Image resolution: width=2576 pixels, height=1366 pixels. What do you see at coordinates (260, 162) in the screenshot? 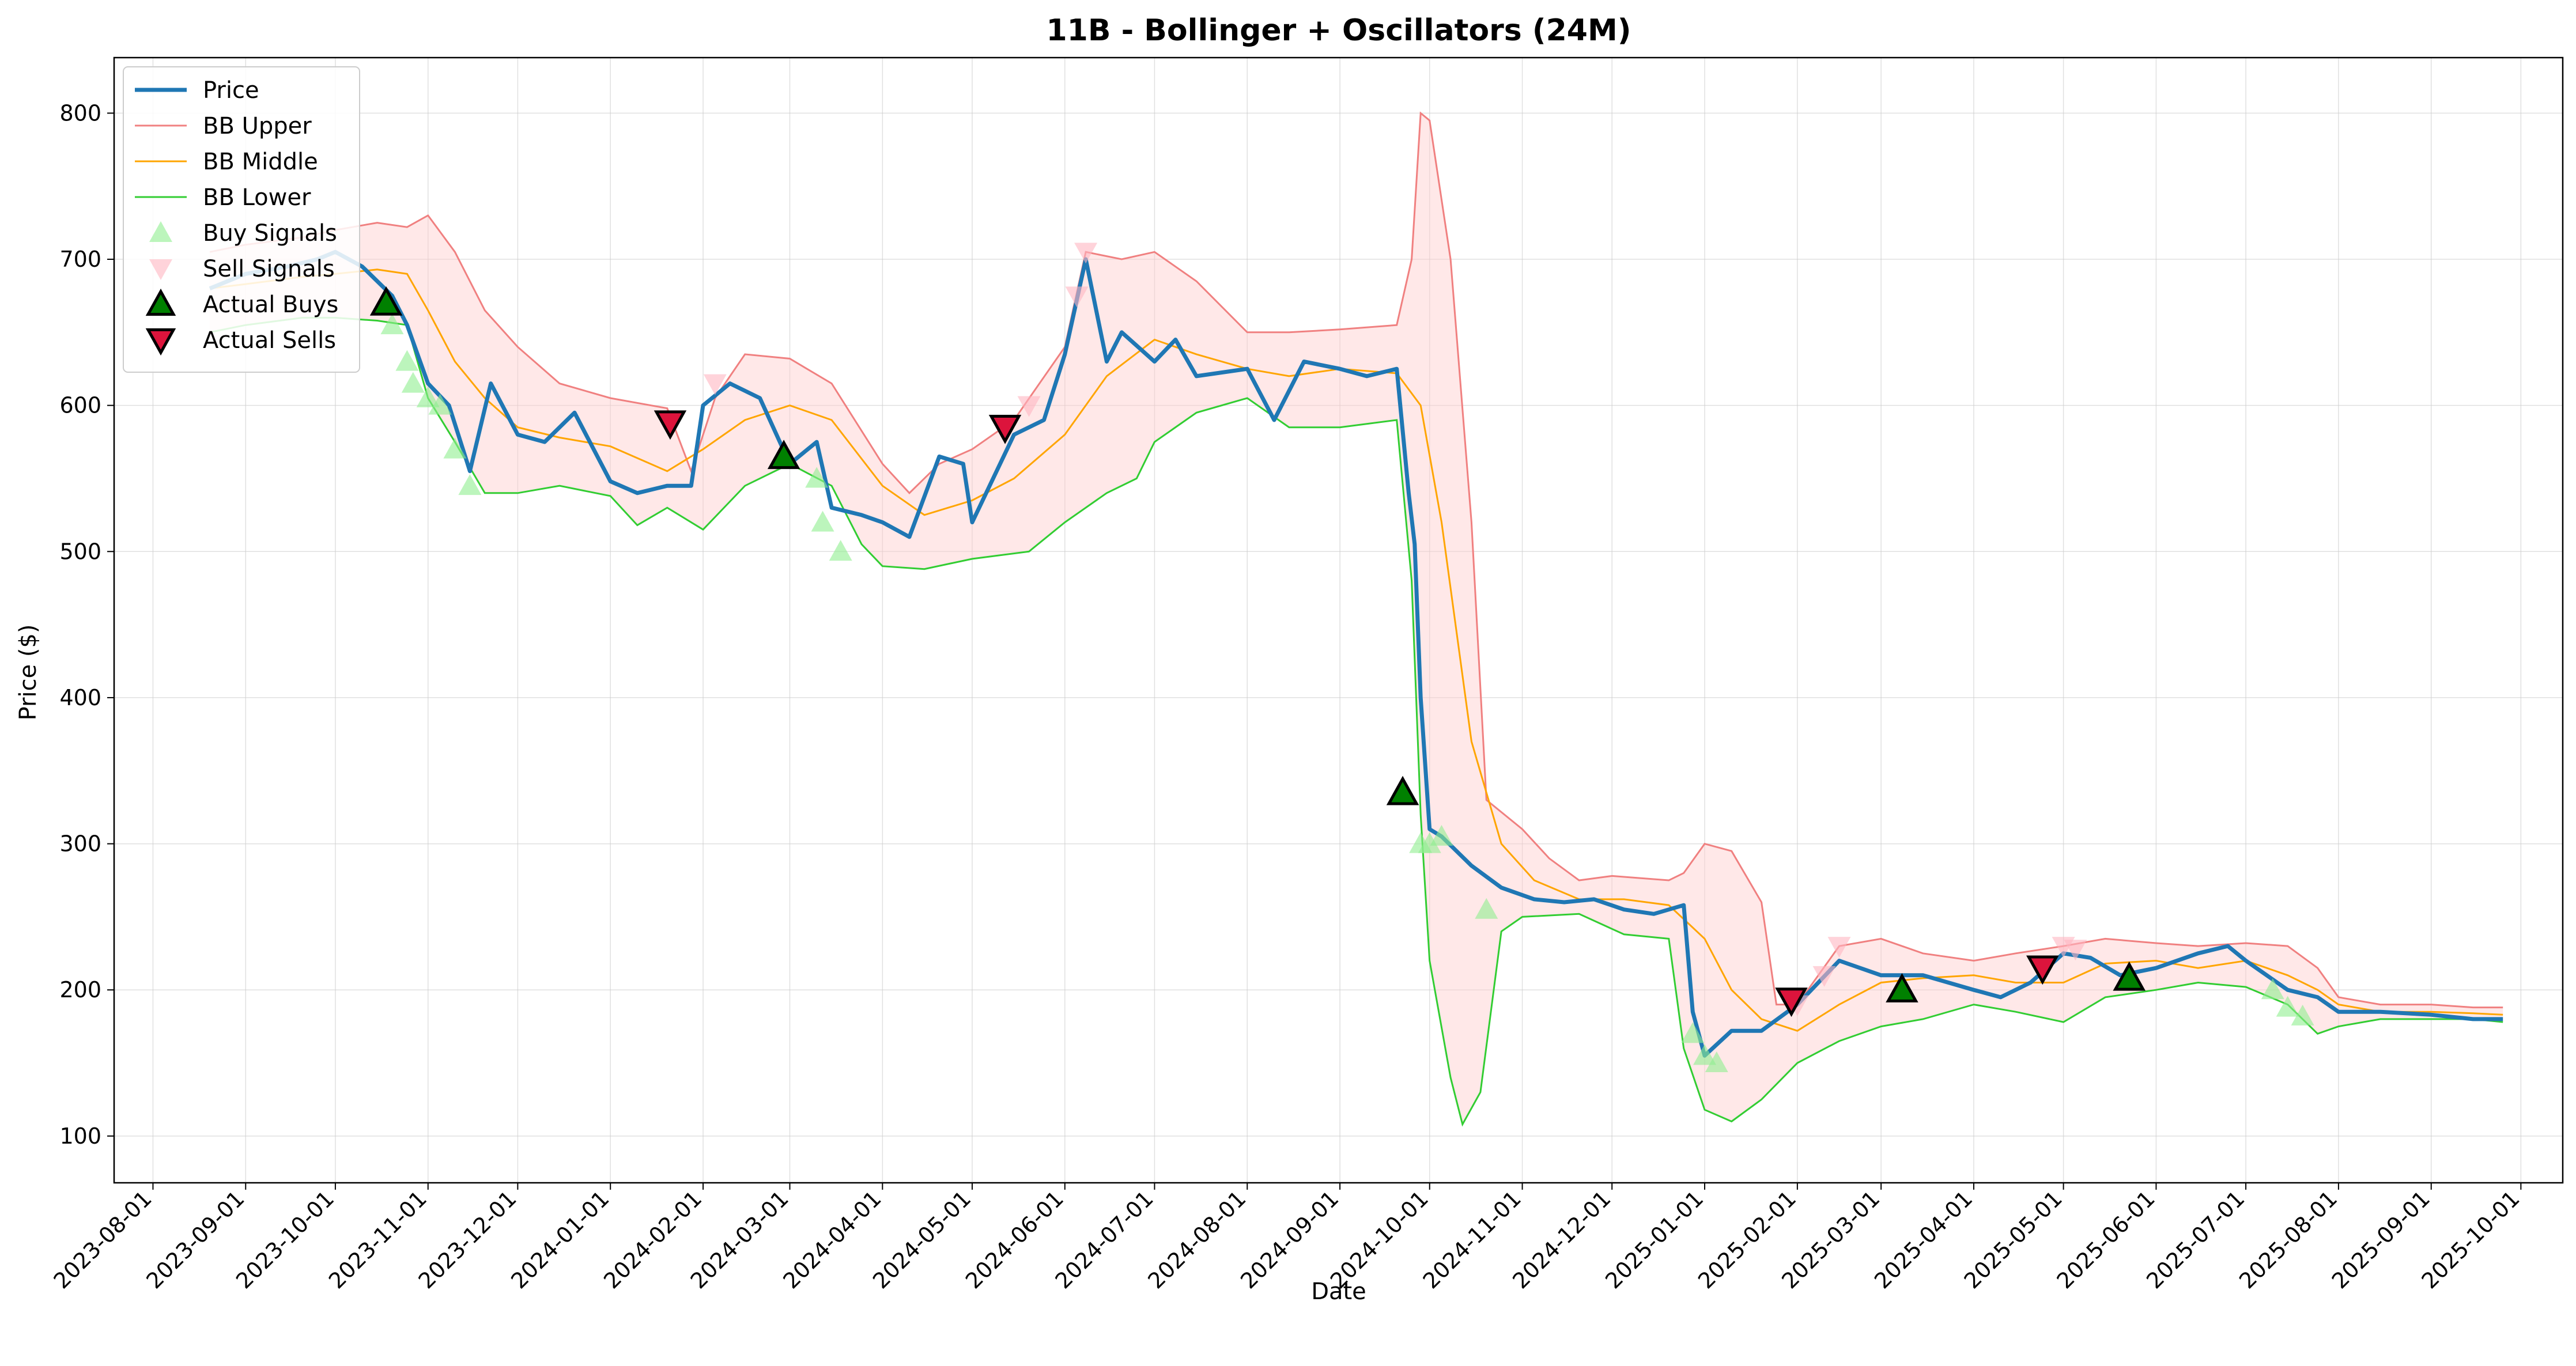
I see `legend-label: BB Middle` at bounding box center [260, 162].